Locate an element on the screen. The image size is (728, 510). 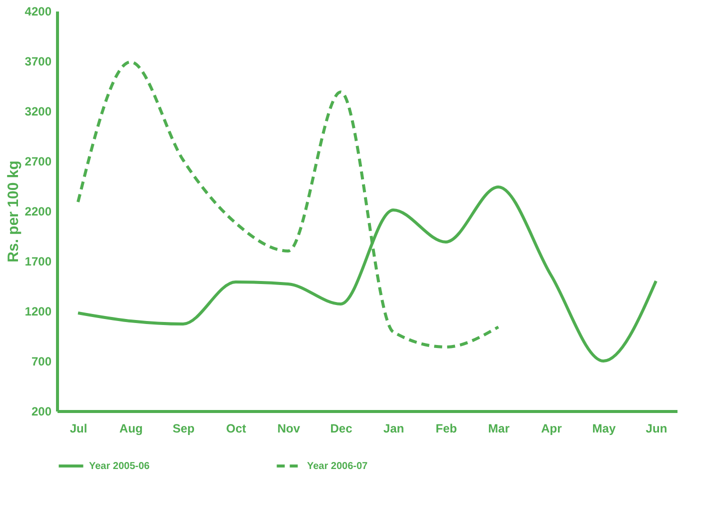
x-tick-label: Jan is located at coordinates (393, 429).